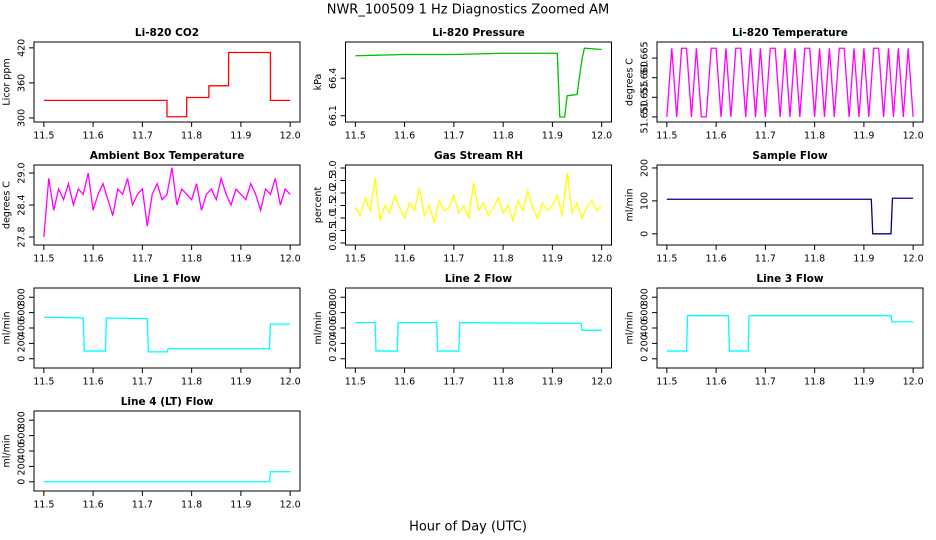 This screenshot has width=936, height=540. I want to click on panel-title: Li-820 Temperature, so click(790, 33).